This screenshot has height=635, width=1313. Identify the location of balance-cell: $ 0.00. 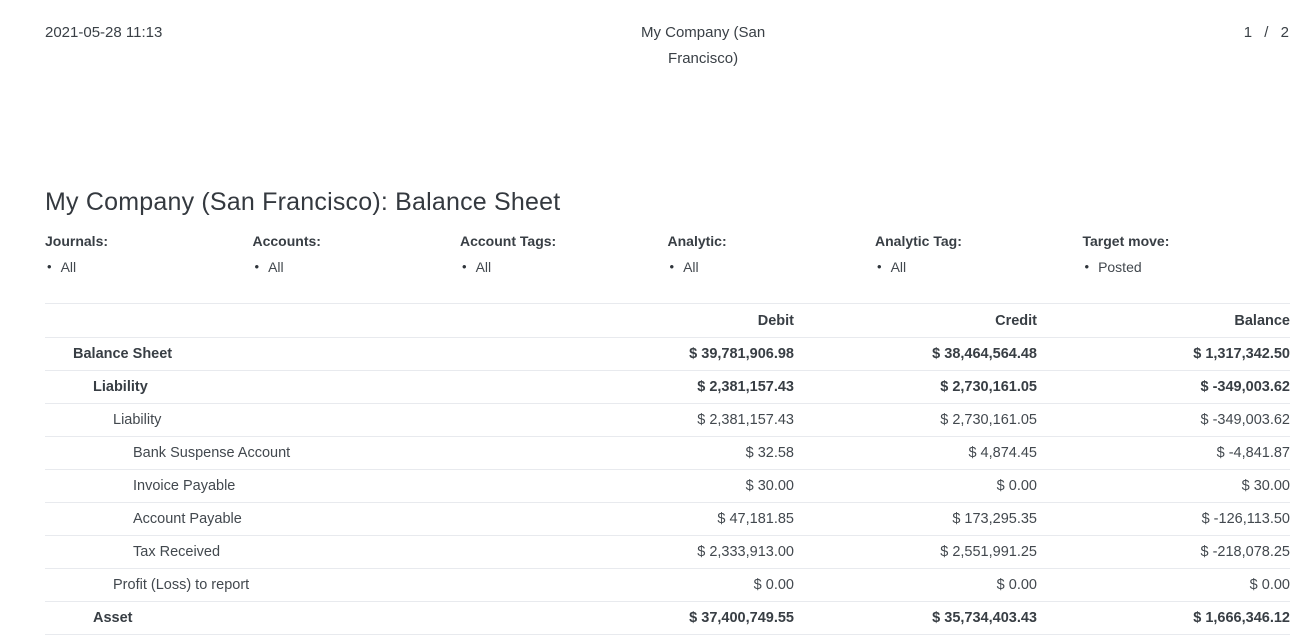
(1163, 585).